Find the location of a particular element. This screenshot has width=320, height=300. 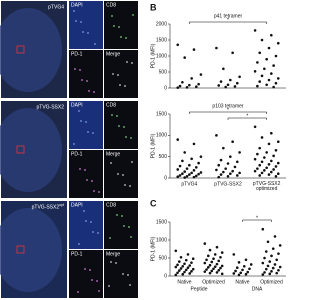

x-tick-label-line: pTVG-SSX2 is located at coordinates (267, 184).